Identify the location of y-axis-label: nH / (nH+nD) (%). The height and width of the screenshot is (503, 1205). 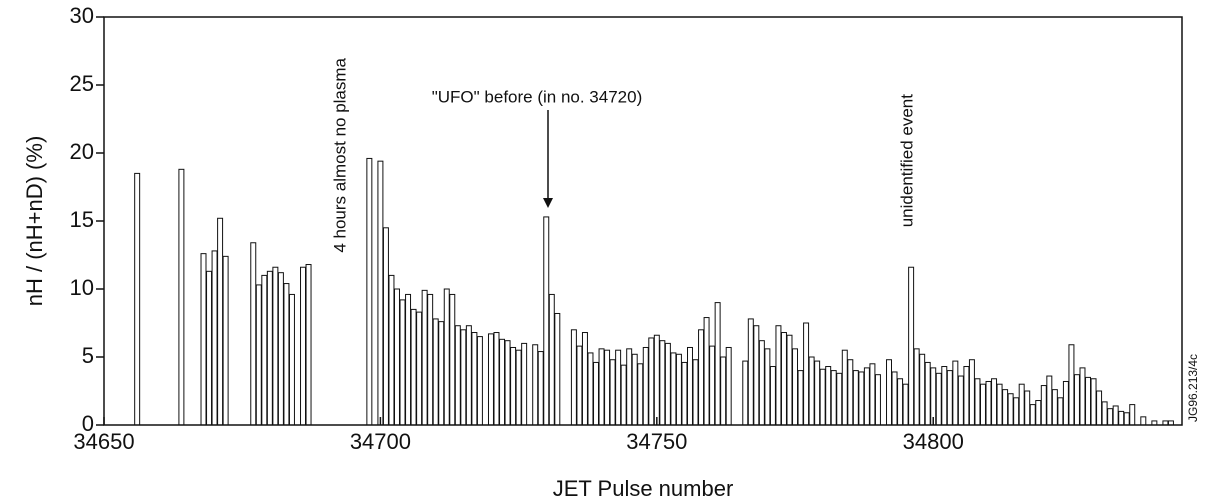
(34, 221).